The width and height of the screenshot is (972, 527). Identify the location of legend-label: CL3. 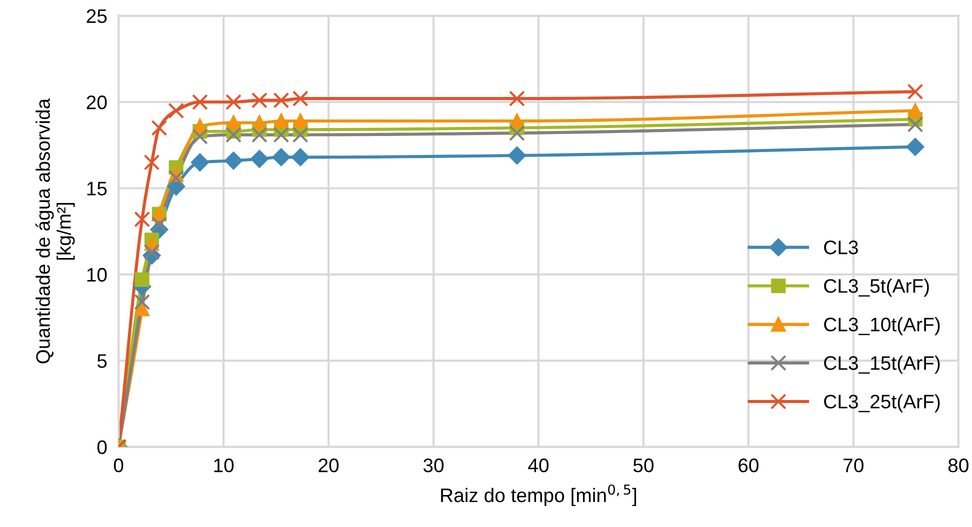
(841, 247).